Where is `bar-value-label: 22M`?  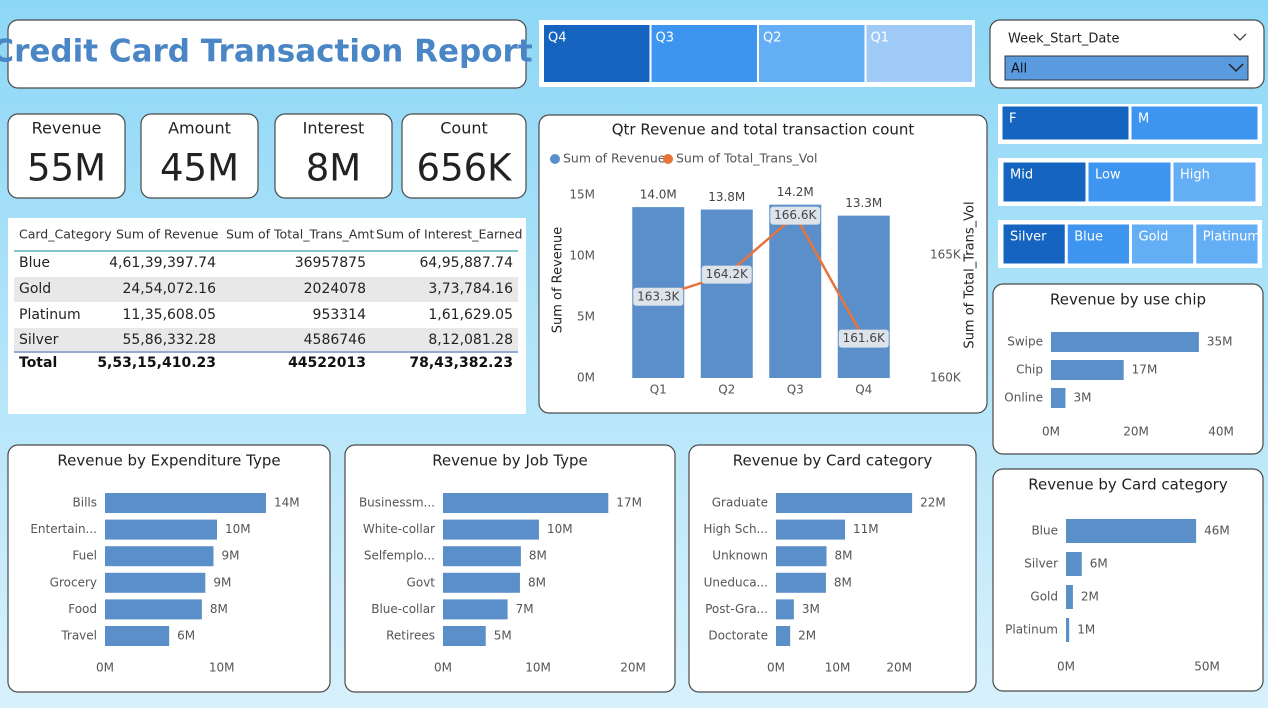 bar-value-label: 22M is located at coordinates (933, 503).